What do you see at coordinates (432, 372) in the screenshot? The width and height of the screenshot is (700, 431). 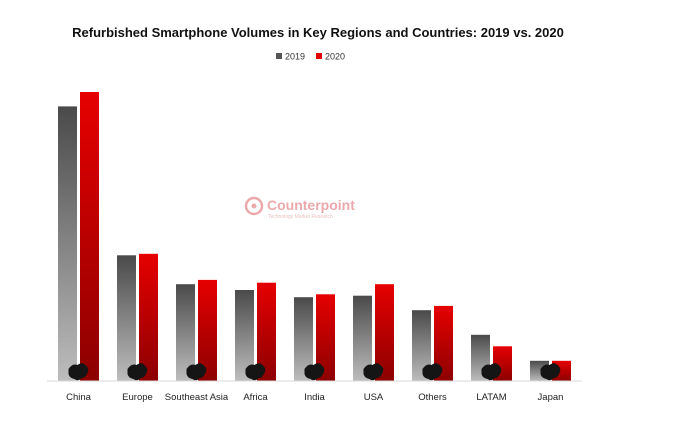 I see `map-icon-others` at bounding box center [432, 372].